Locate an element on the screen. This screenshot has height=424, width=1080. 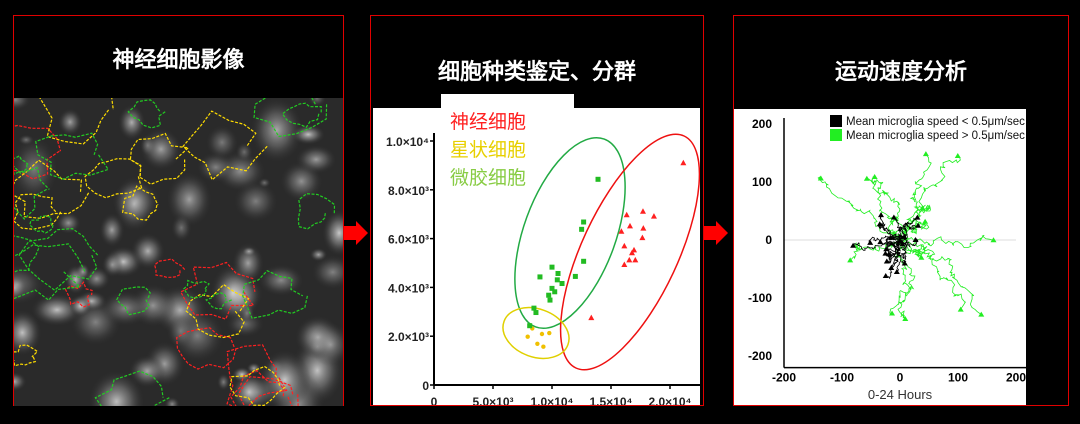
legend-swatch is located at coordinates (836, 135).